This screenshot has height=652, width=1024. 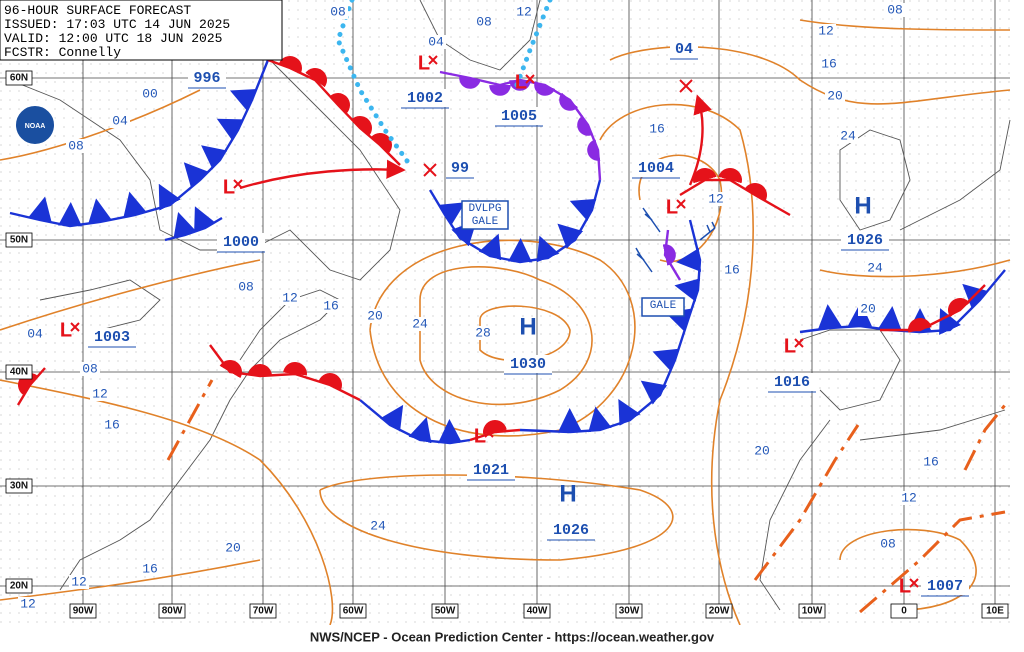 I want to click on lon-label: 80W, so click(x=172, y=611).